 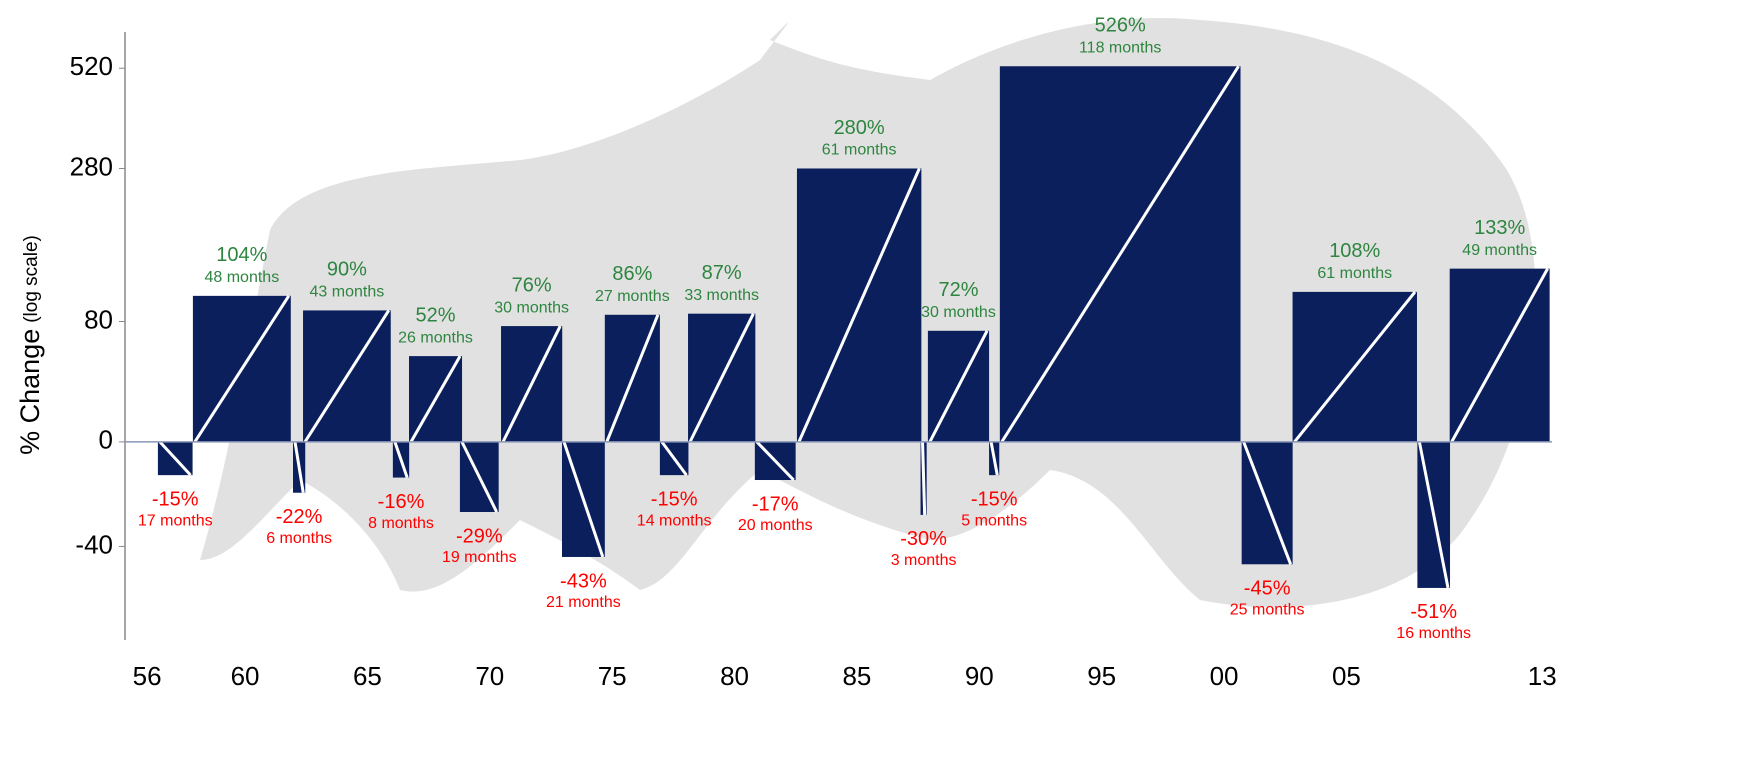 What do you see at coordinates (91, 166) in the screenshot?
I see `y-tick-label: 280` at bounding box center [91, 166].